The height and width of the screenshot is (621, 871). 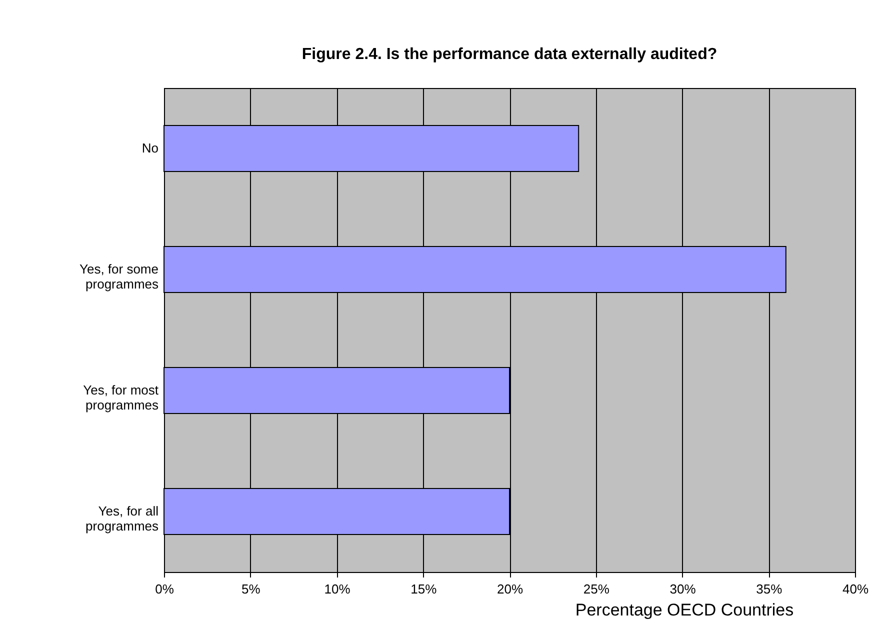 I want to click on x-tick-label: 10%, so click(x=337, y=589).